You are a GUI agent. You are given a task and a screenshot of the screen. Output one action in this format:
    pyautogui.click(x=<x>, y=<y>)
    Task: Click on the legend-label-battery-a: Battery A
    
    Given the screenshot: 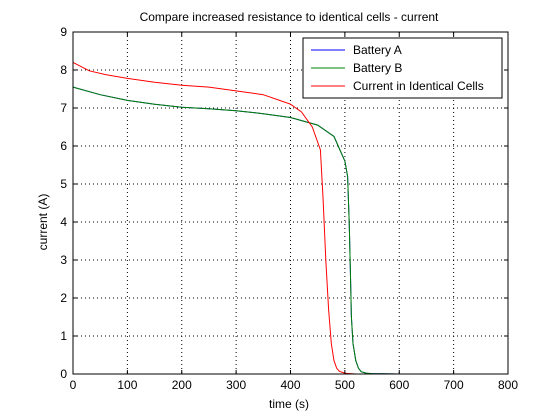 What is the action you would take?
    pyautogui.click(x=377, y=50)
    